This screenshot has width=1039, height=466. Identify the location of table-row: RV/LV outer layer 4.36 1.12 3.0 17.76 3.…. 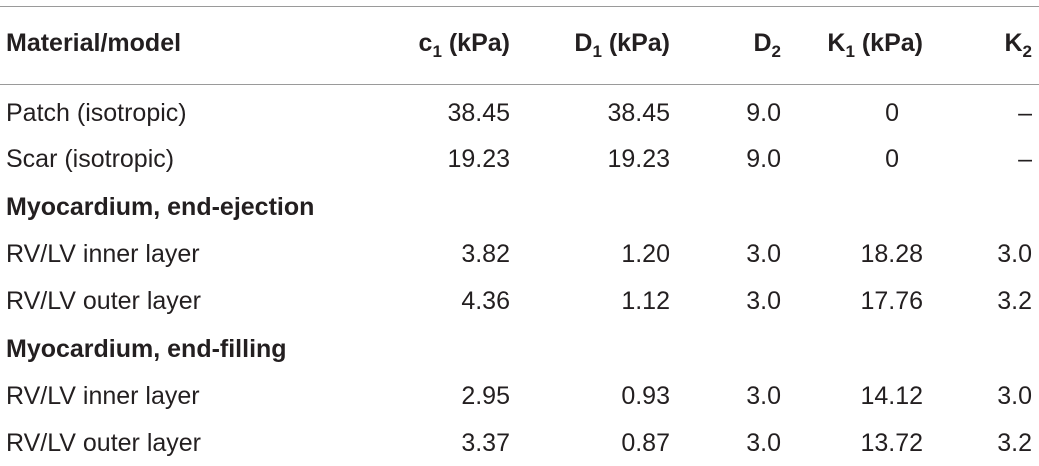
(519, 301).